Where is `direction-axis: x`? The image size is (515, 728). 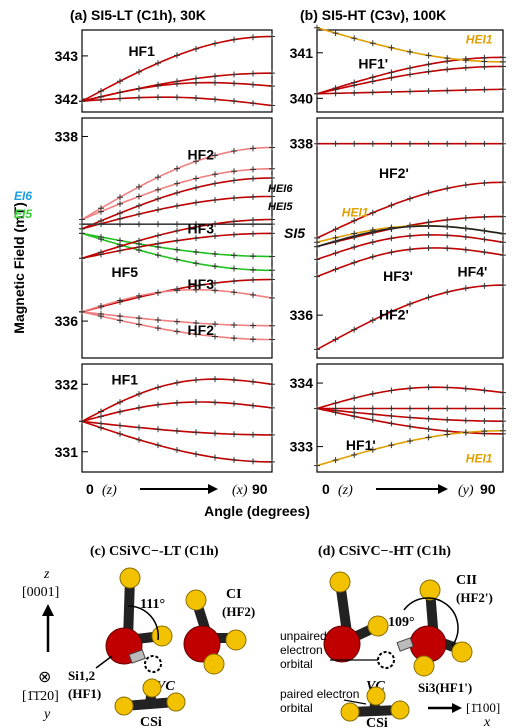 direction-axis: x is located at coordinates (487, 721).